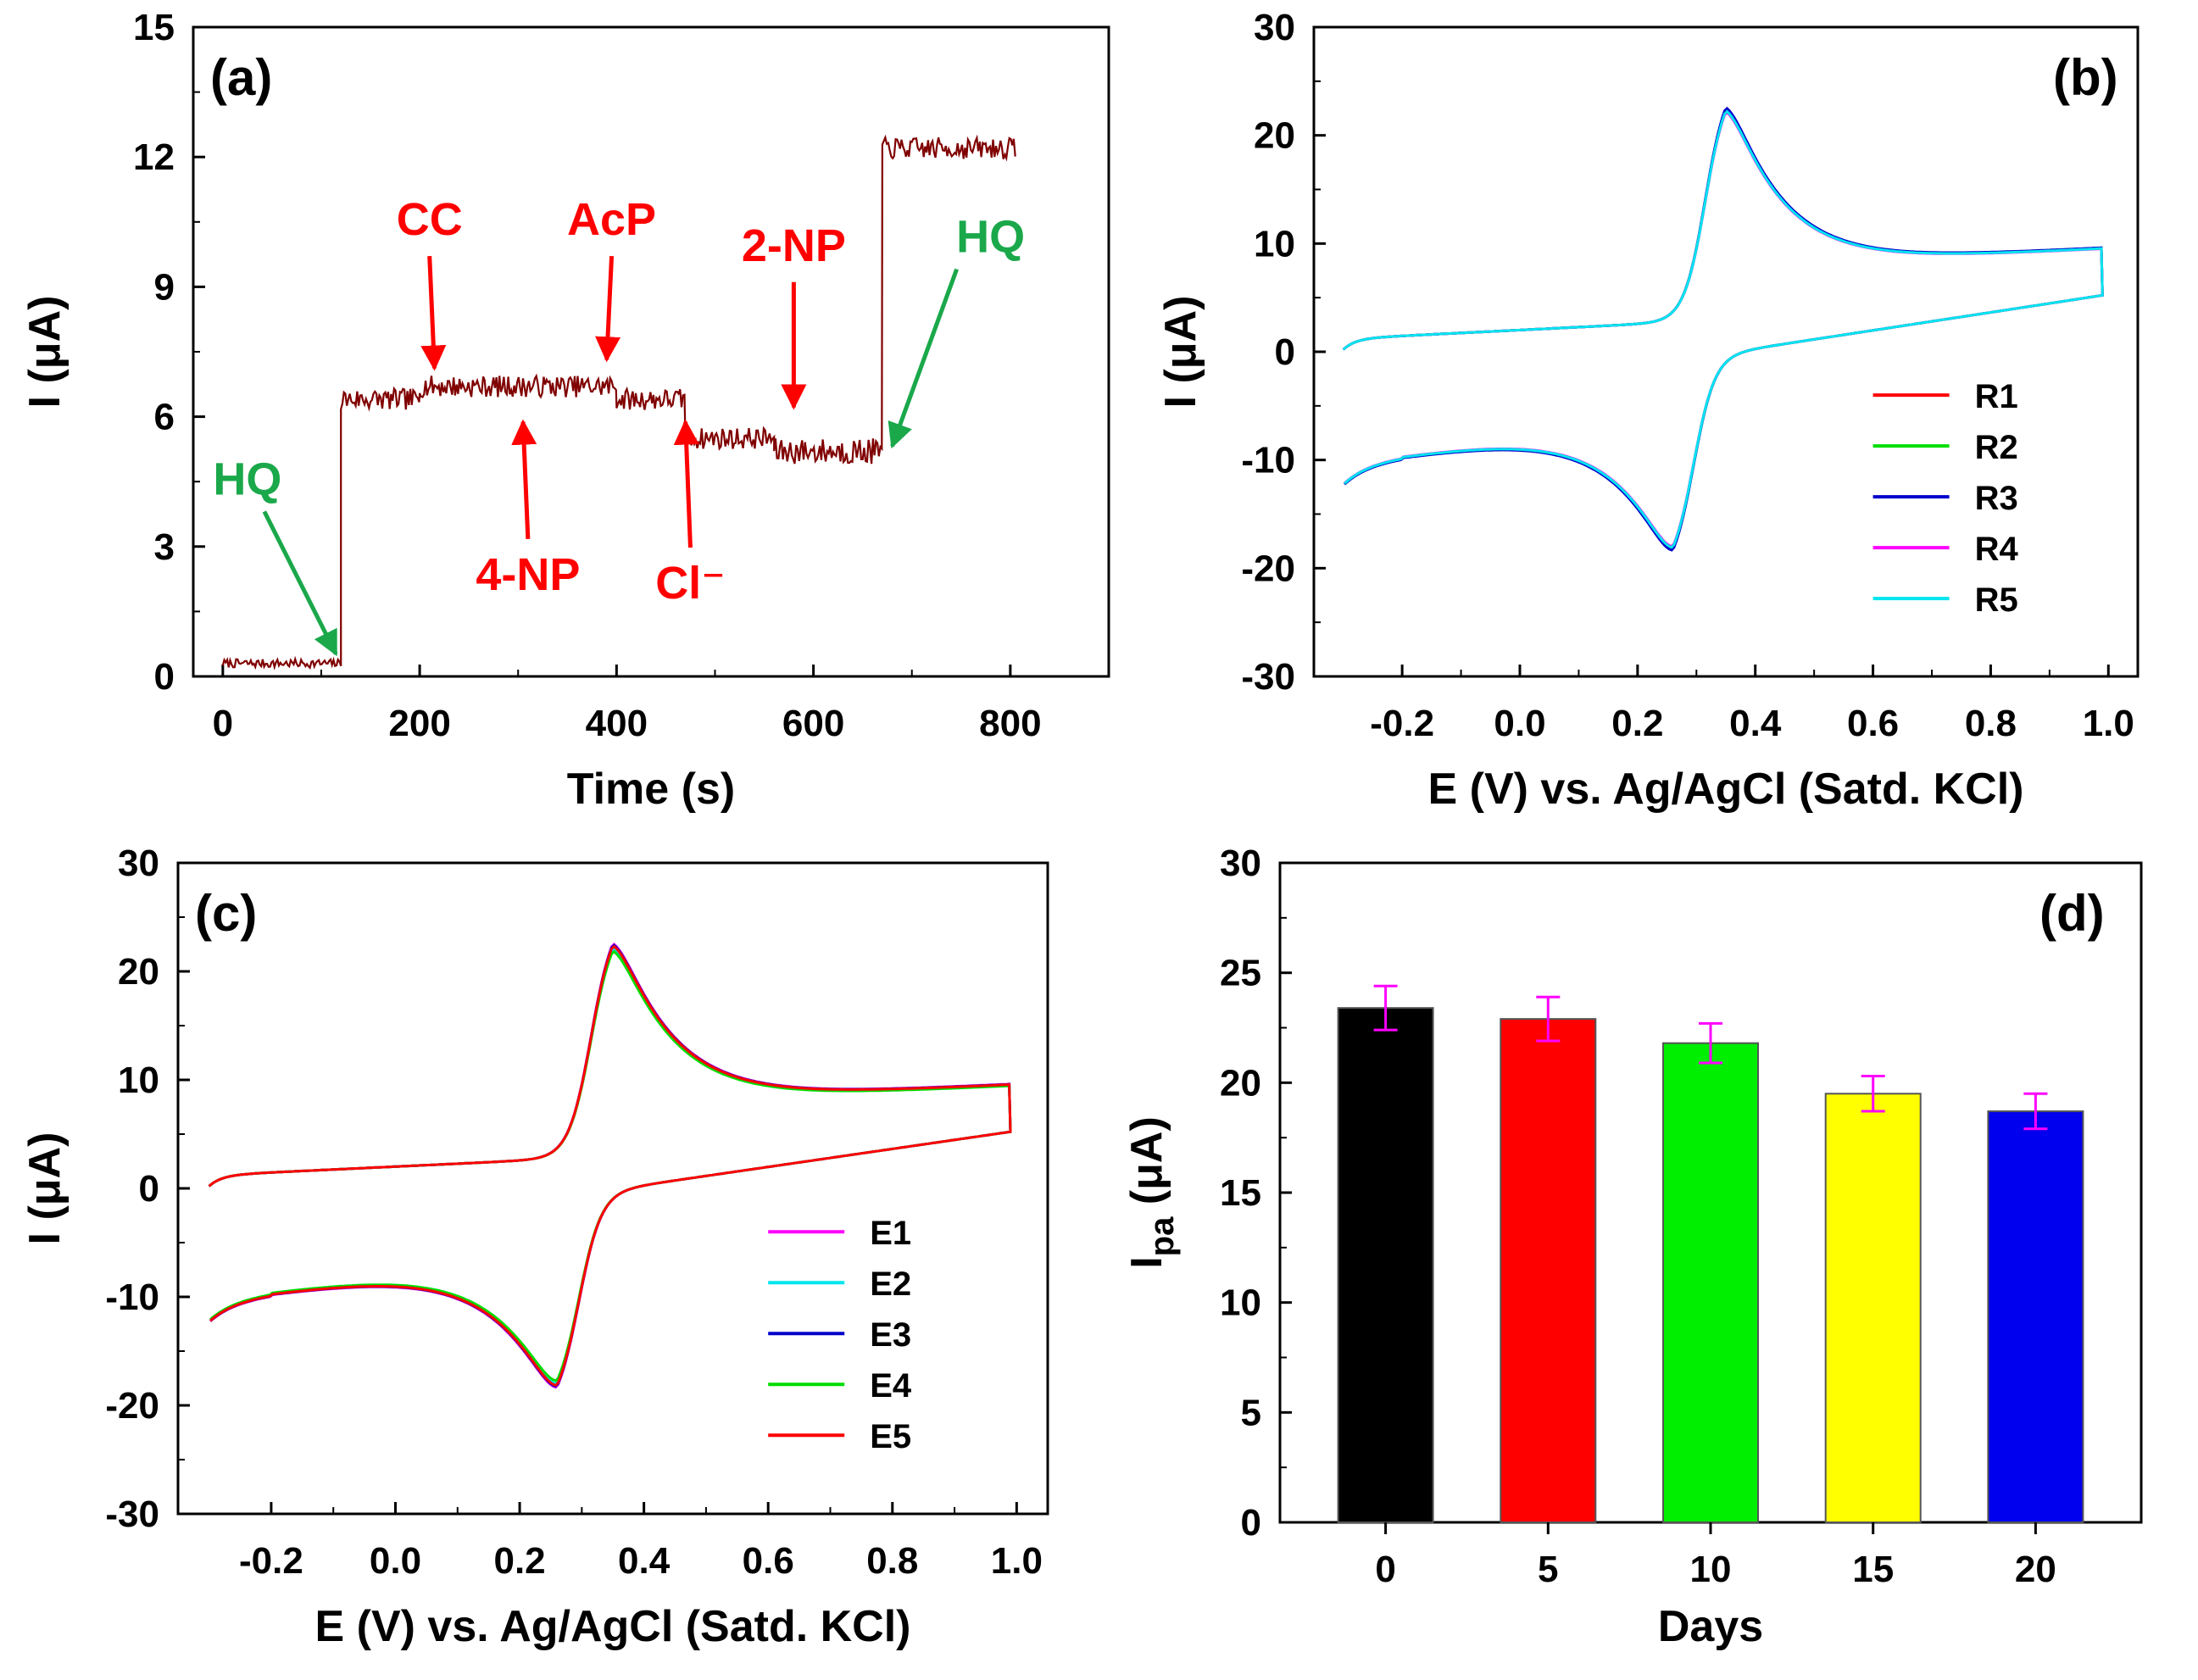  I want to click on x-tick-label: 15, so click(1873, 1569).